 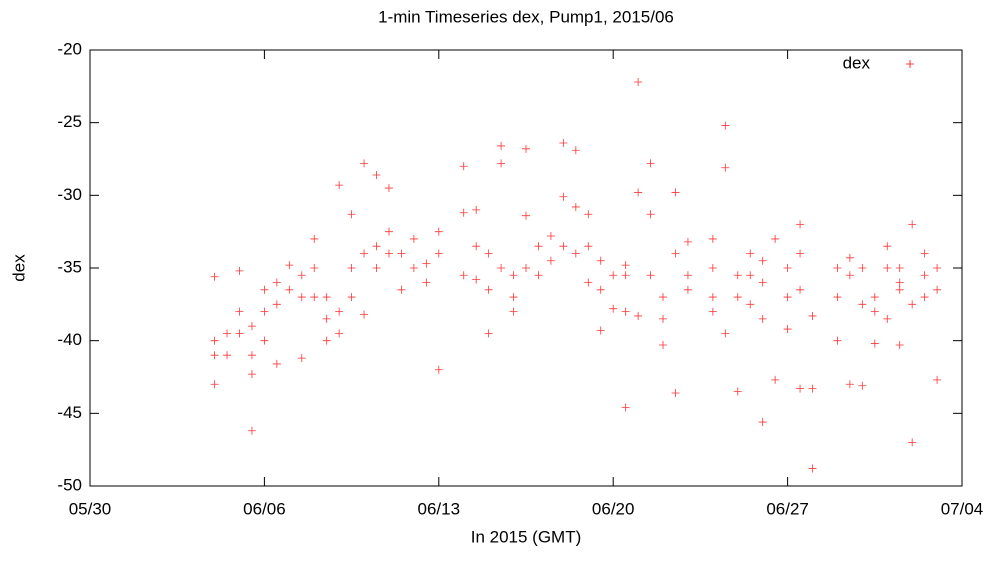 I want to click on x-tick-label: 06/27, so click(x=787, y=508).